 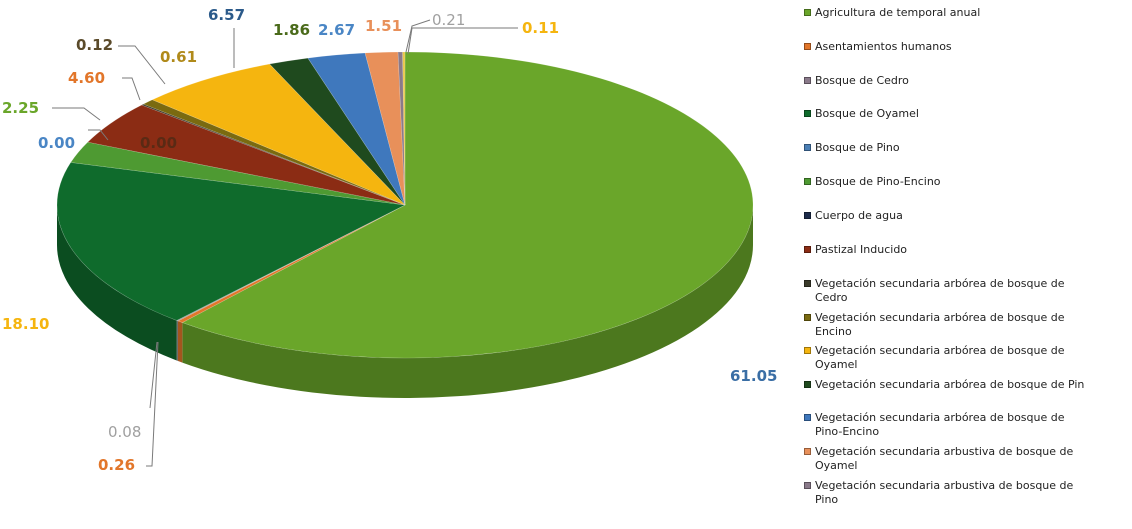 What do you see at coordinates (867, 113) in the screenshot?
I see `legend-label: Bosque de Oyamel` at bounding box center [867, 113].